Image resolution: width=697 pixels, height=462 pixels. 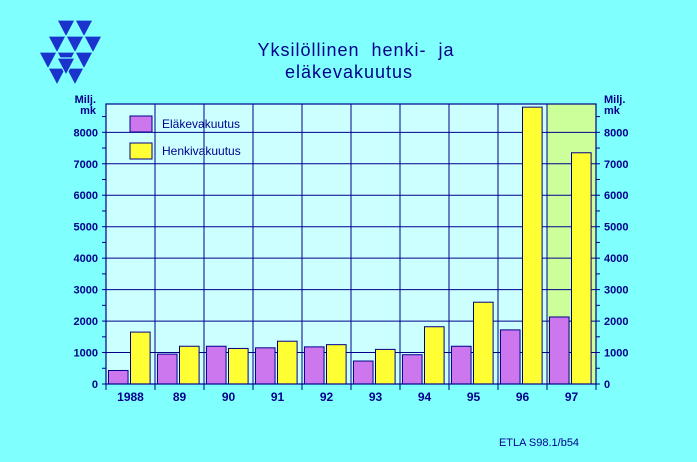 I want to click on y-tick-label-right: 5000, so click(x=616, y=228).